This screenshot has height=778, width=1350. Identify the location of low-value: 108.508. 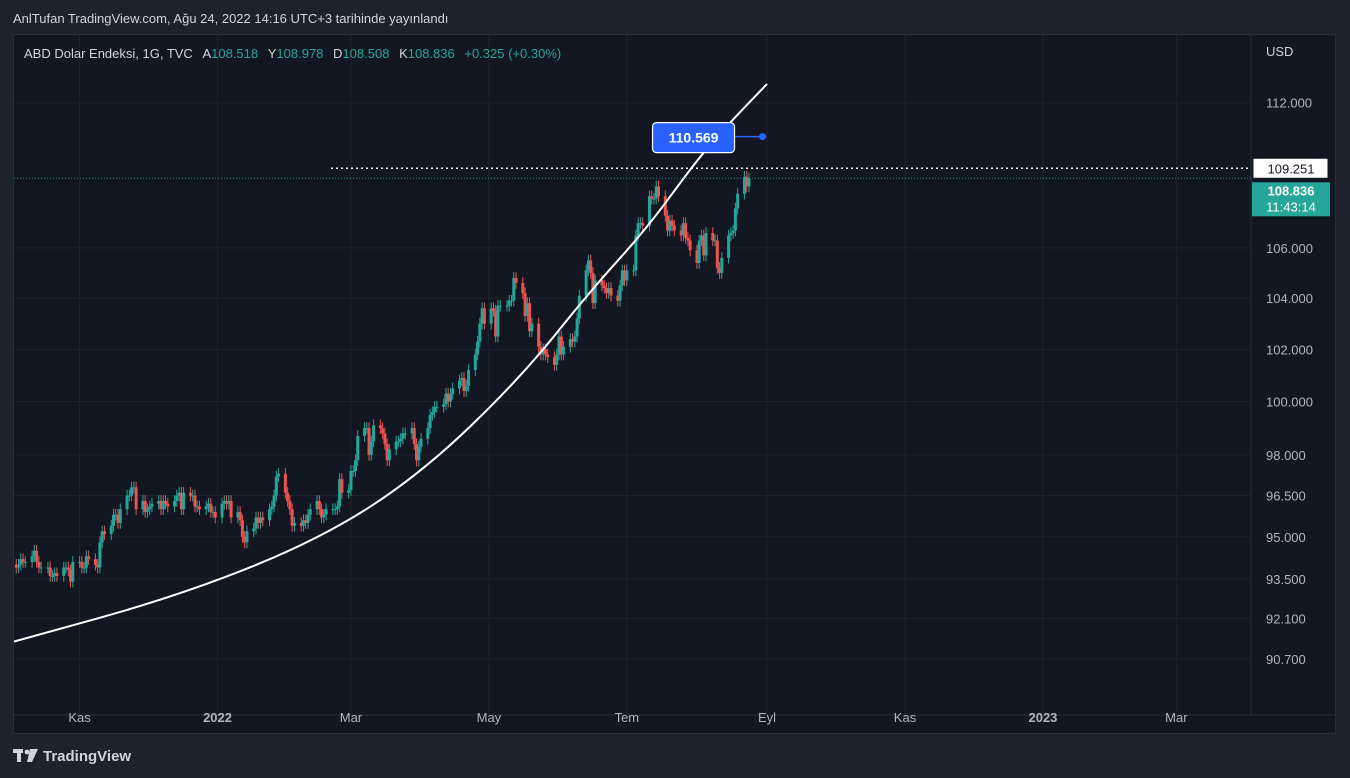
(366, 53).